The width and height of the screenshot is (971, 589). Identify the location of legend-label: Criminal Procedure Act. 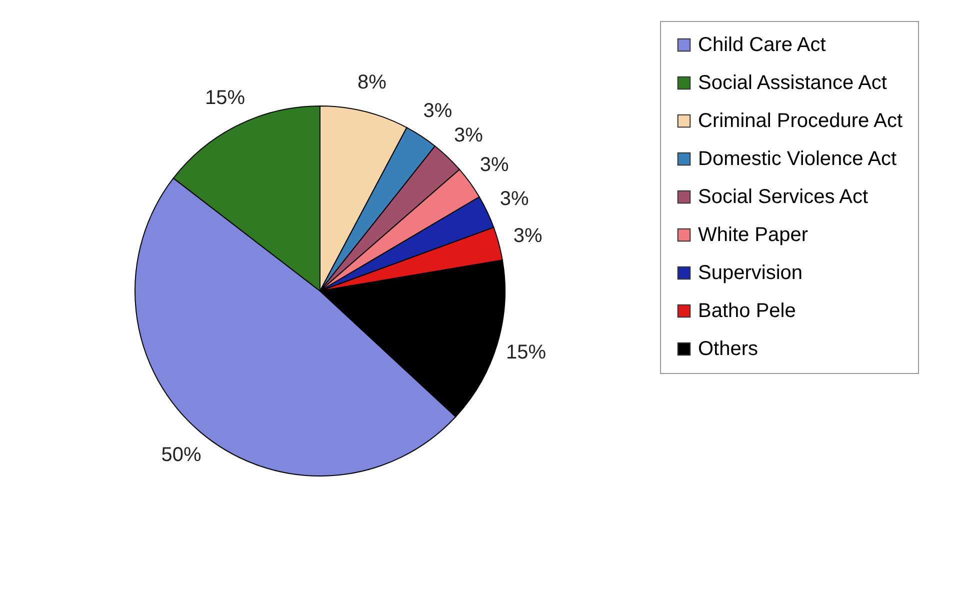
(800, 121).